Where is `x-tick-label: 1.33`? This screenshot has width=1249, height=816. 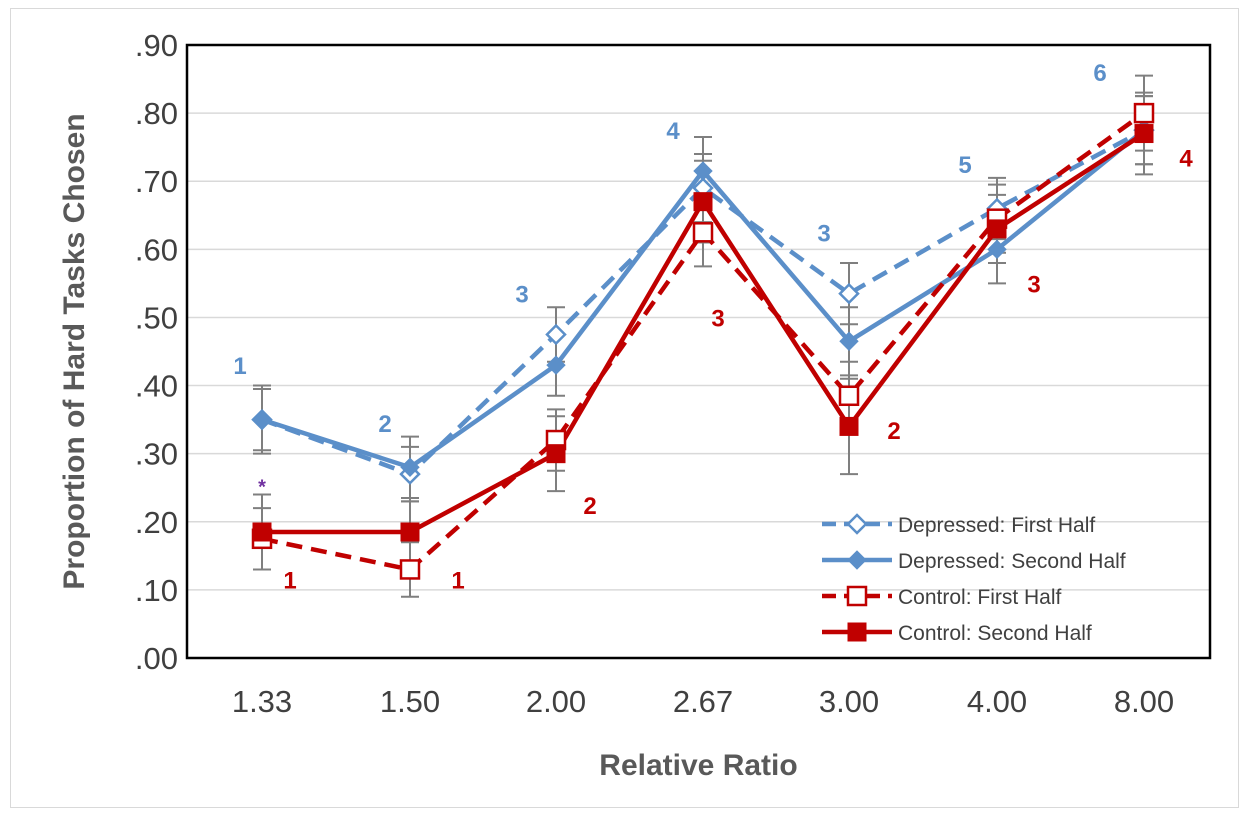
x-tick-label: 1.33 is located at coordinates (262, 701).